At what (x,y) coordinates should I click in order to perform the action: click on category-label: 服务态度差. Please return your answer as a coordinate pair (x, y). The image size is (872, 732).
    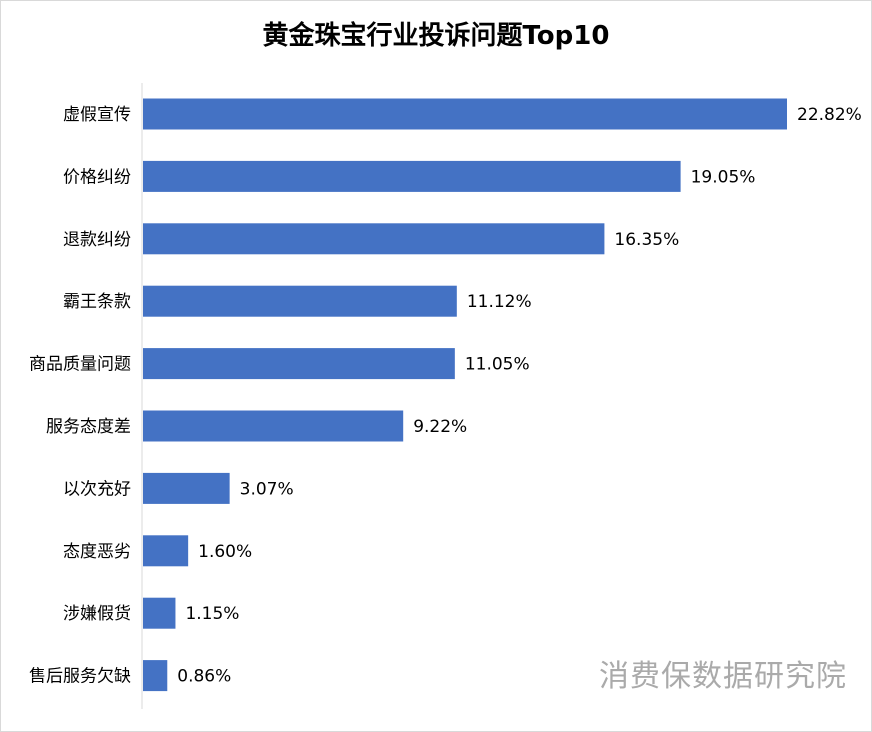
    Looking at the image, I should click on (88, 427).